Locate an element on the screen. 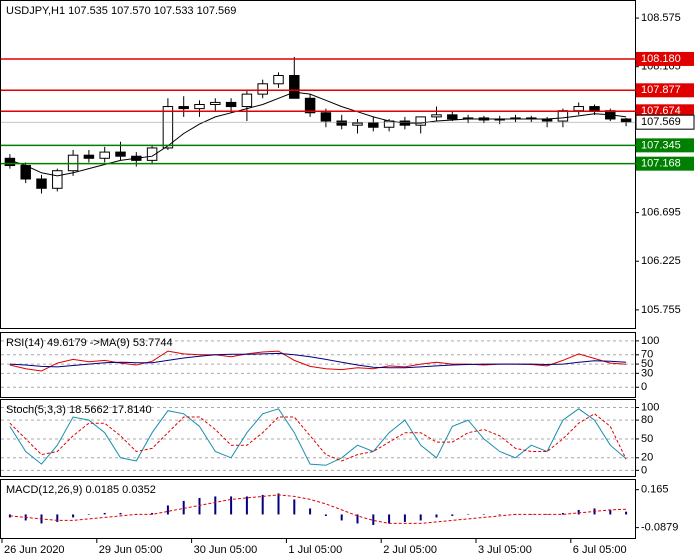 The width and height of the screenshot is (700, 560). level-label: 108.180 is located at coordinates (661, 59).